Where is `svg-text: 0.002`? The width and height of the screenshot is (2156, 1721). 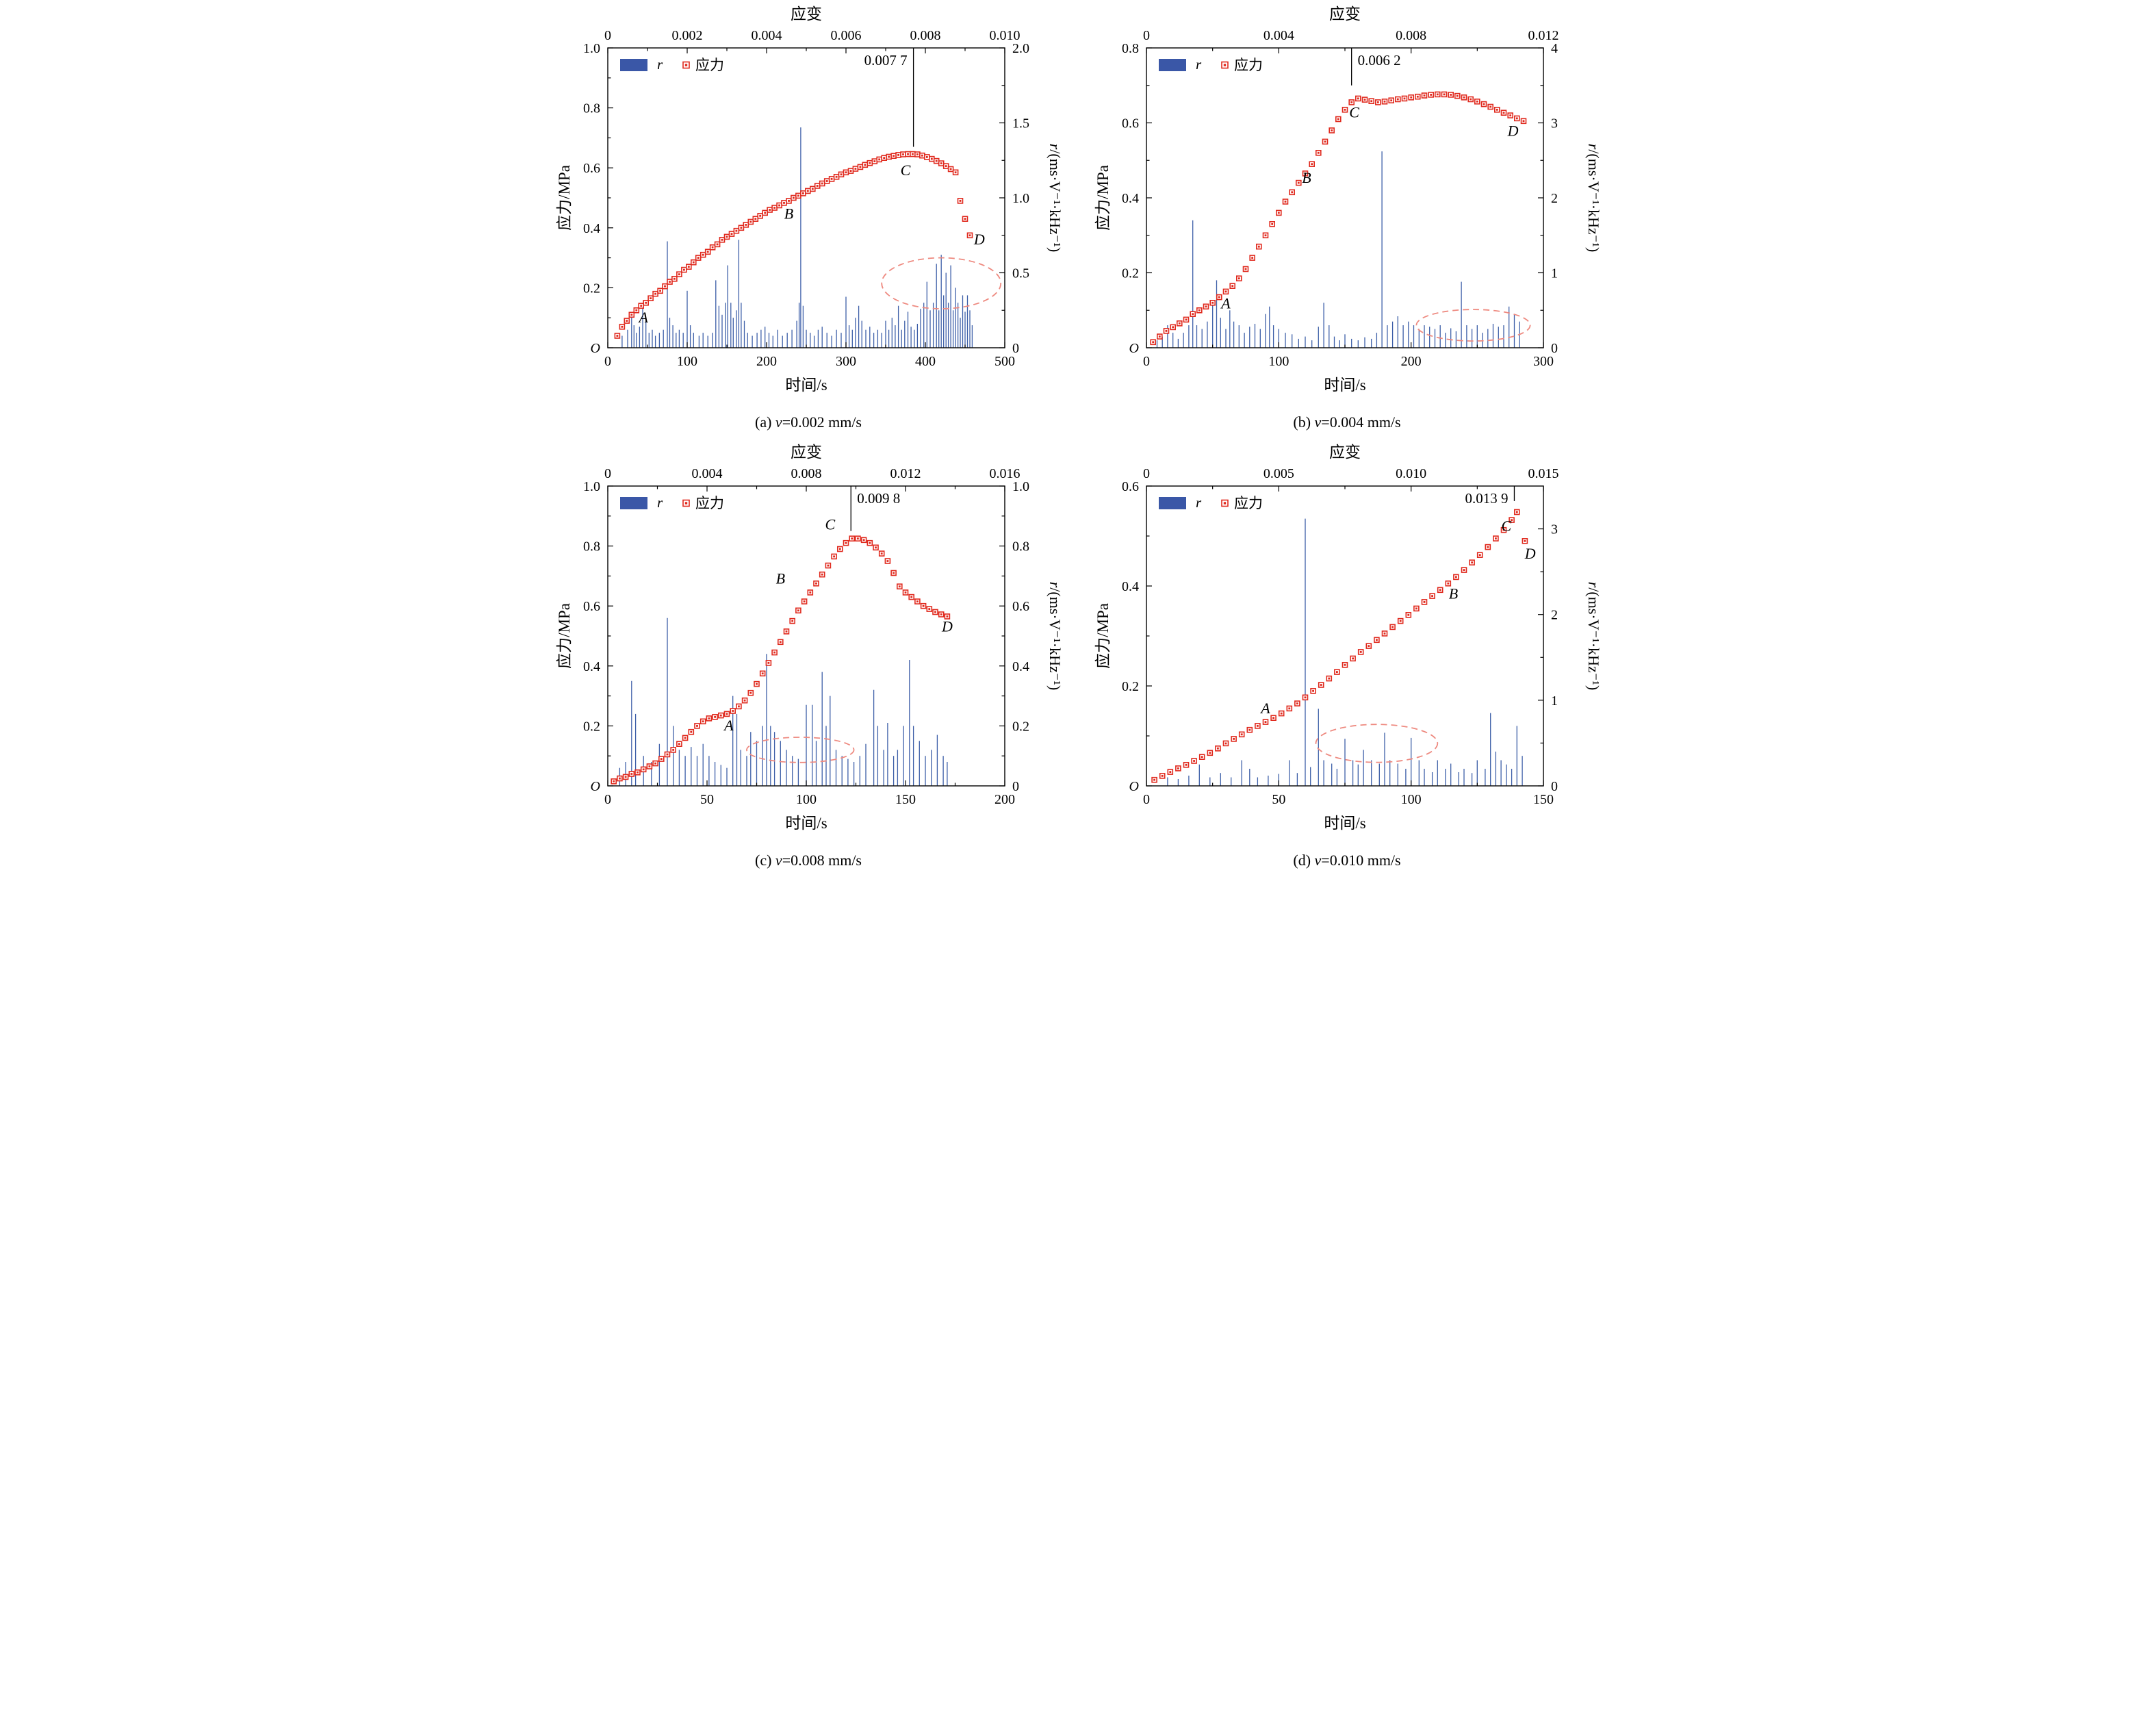 svg-text: 0.002 is located at coordinates (687, 35).